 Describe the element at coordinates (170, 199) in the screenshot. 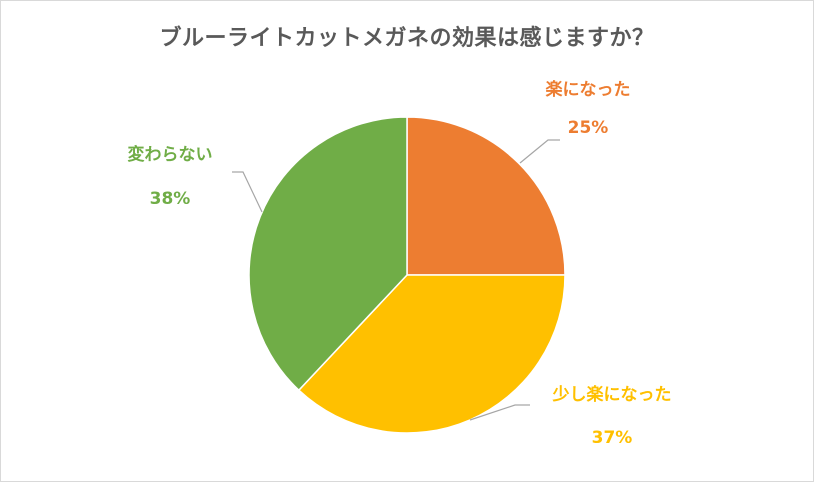

I see `slice-percent-kawaranai: 38%` at that location.